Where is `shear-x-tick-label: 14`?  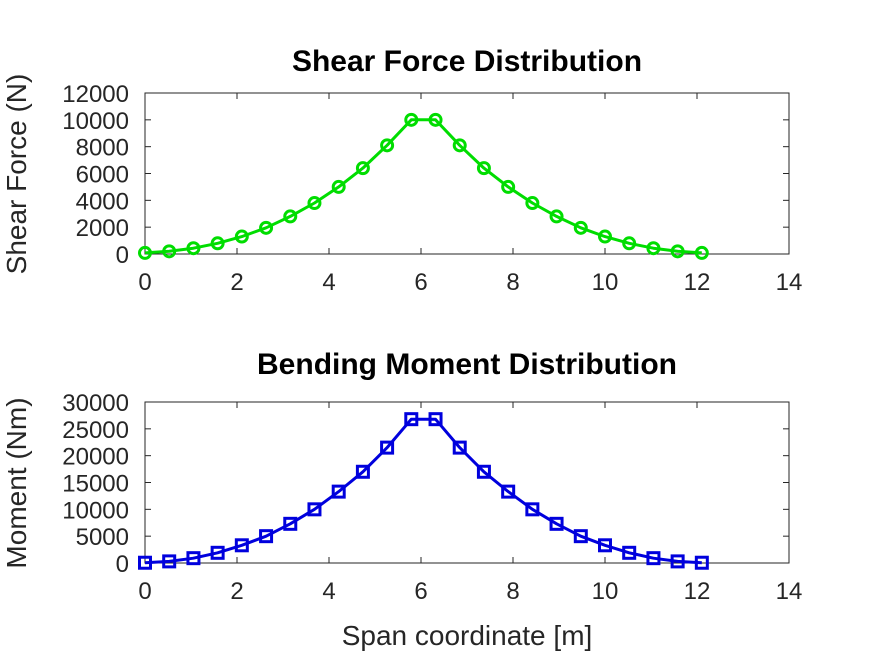 shear-x-tick-label: 14 is located at coordinates (789, 282).